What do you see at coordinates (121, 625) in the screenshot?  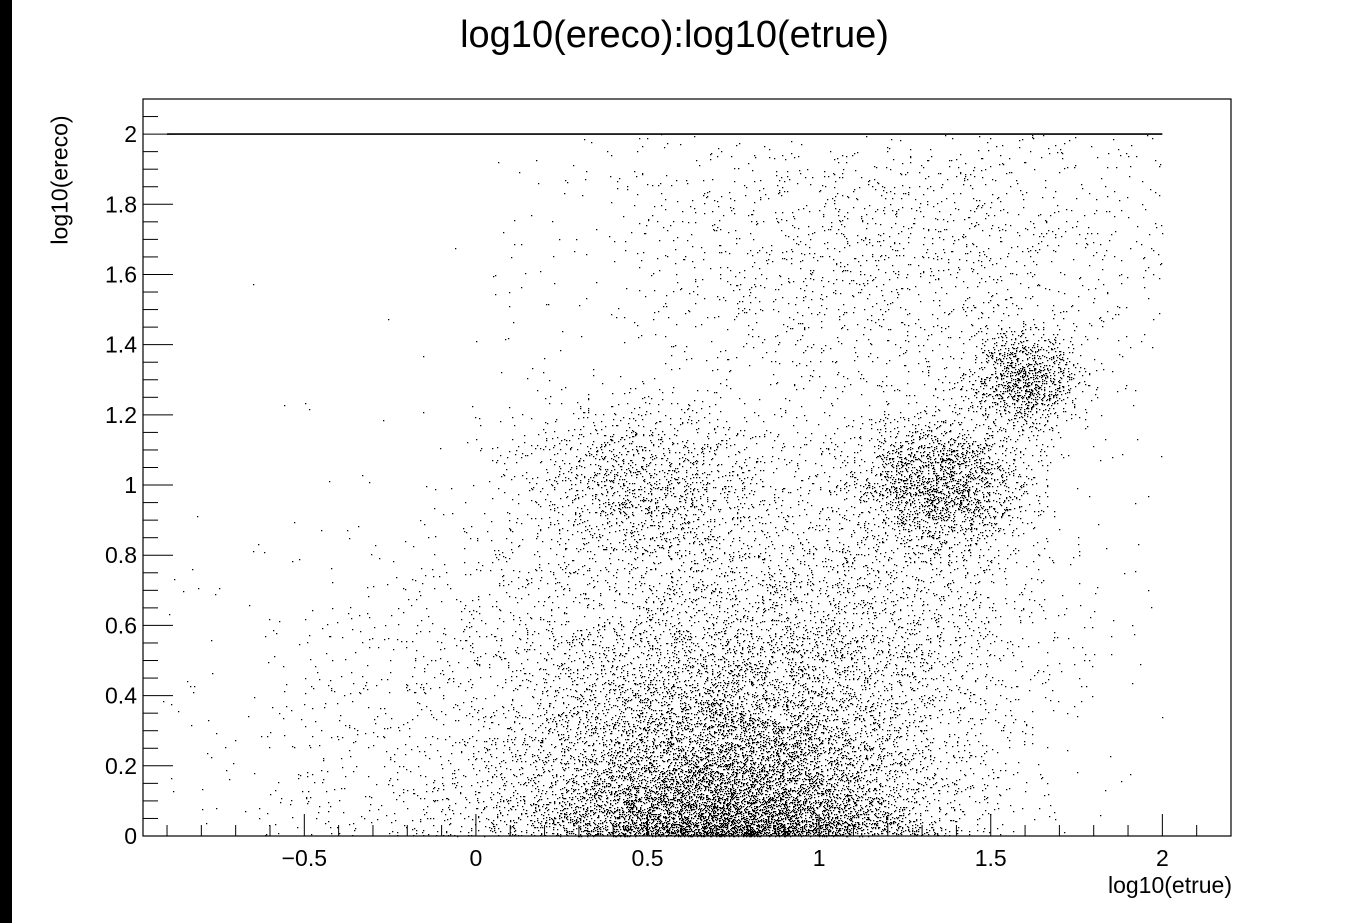 I see `y-tick-label: 0.6` at bounding box center [121, 625].